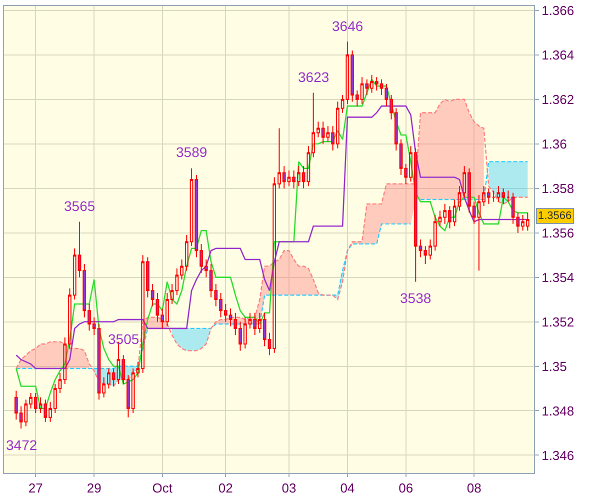 Image resolution: width=600 pixels, height=497 pixels. Describe the element at coordinates (558, 188) in the screenshot. I see `y-tick-label: 1.358` at that location.